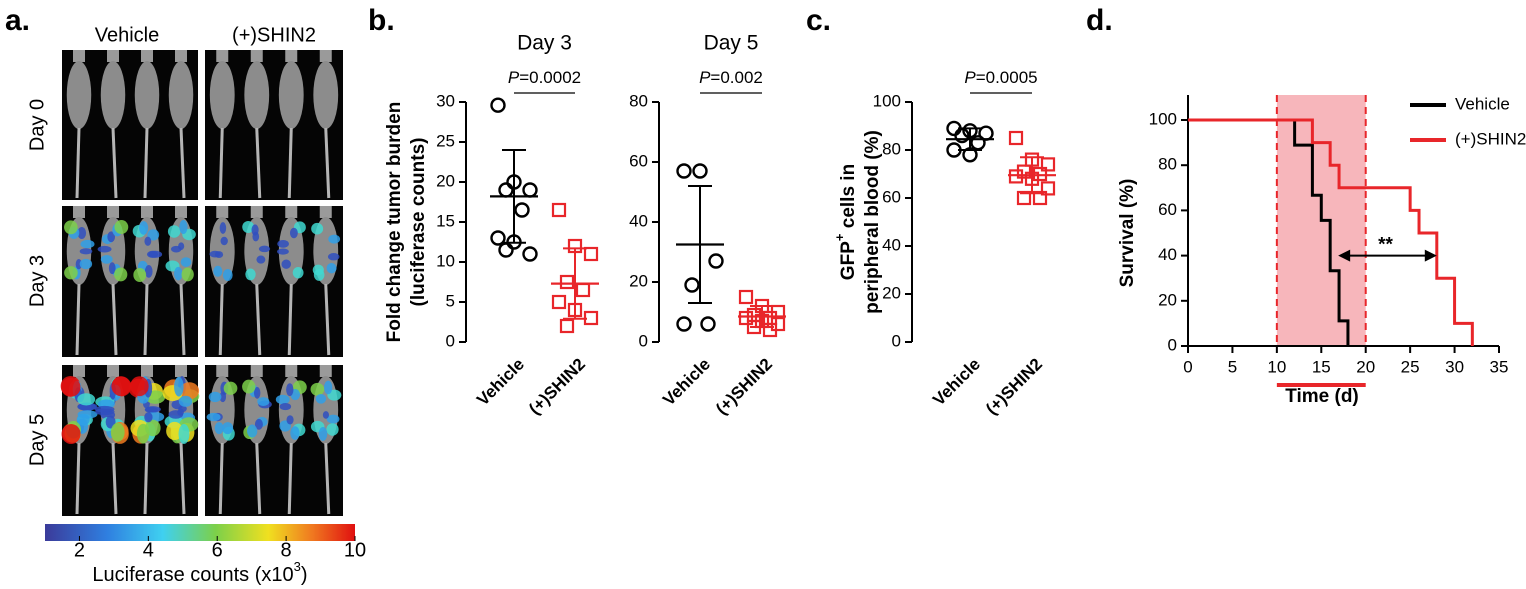  What do you see at coordinates (445, 260) in the screenshot?
I see `y-tick-label: 10` at bounding box center [445, 260].